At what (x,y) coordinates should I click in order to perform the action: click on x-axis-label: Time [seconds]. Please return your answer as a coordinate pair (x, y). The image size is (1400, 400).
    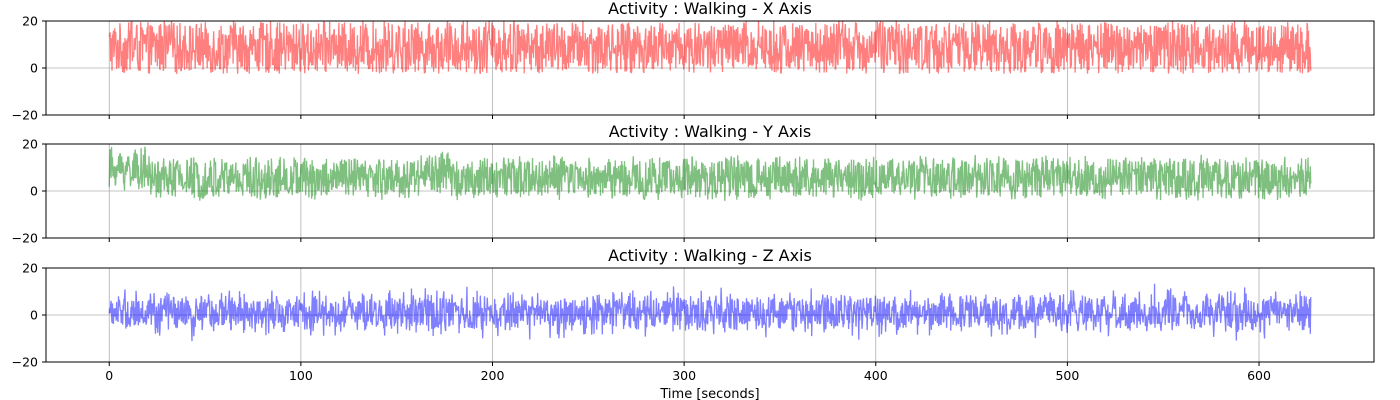
    Looking at the image, I should click on (709, 393).